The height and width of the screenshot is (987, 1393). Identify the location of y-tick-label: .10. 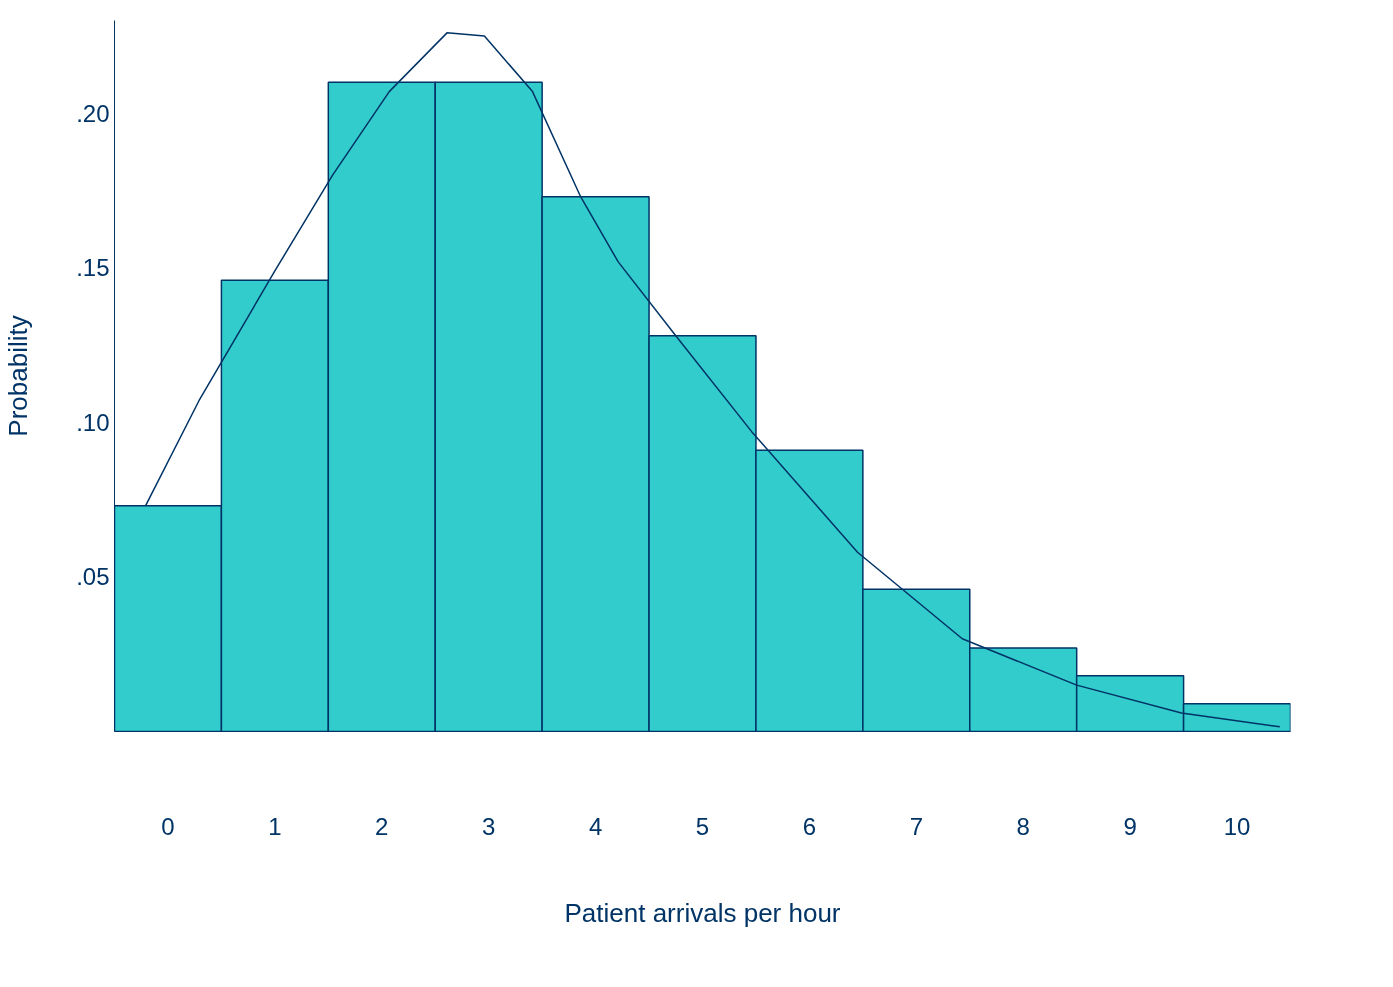
(93, 422).